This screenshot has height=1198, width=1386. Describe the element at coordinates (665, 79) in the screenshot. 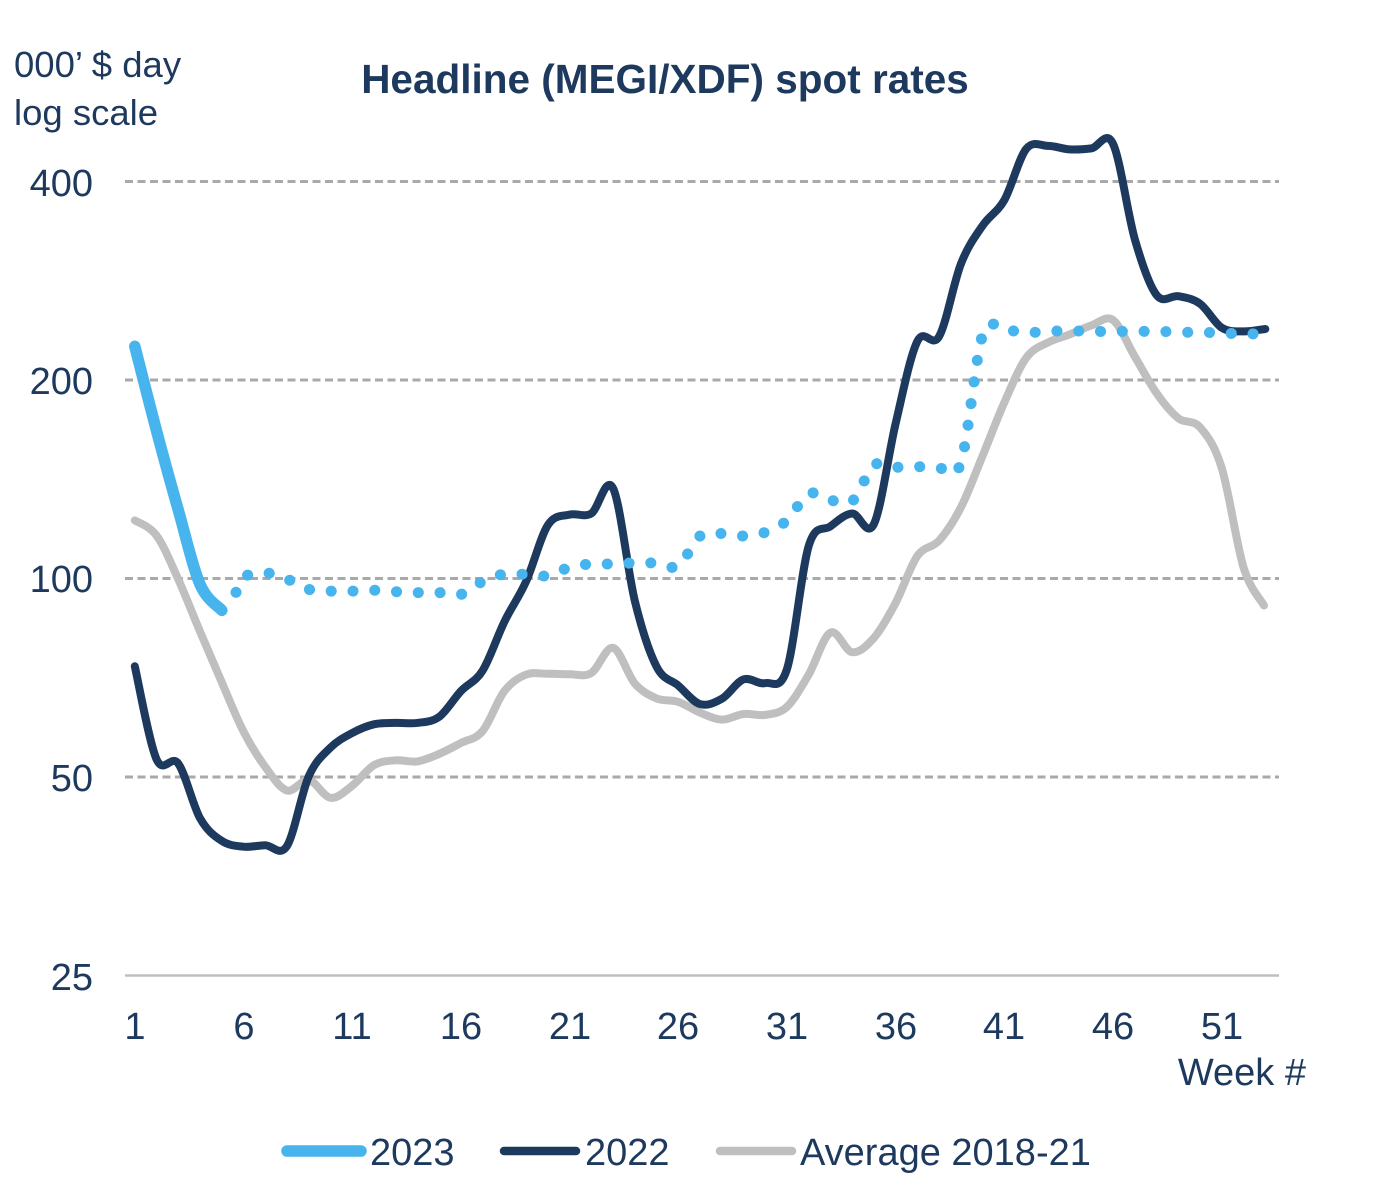

I see `svg-text: Headline (MEGI/XDF) spot rates` at that location.